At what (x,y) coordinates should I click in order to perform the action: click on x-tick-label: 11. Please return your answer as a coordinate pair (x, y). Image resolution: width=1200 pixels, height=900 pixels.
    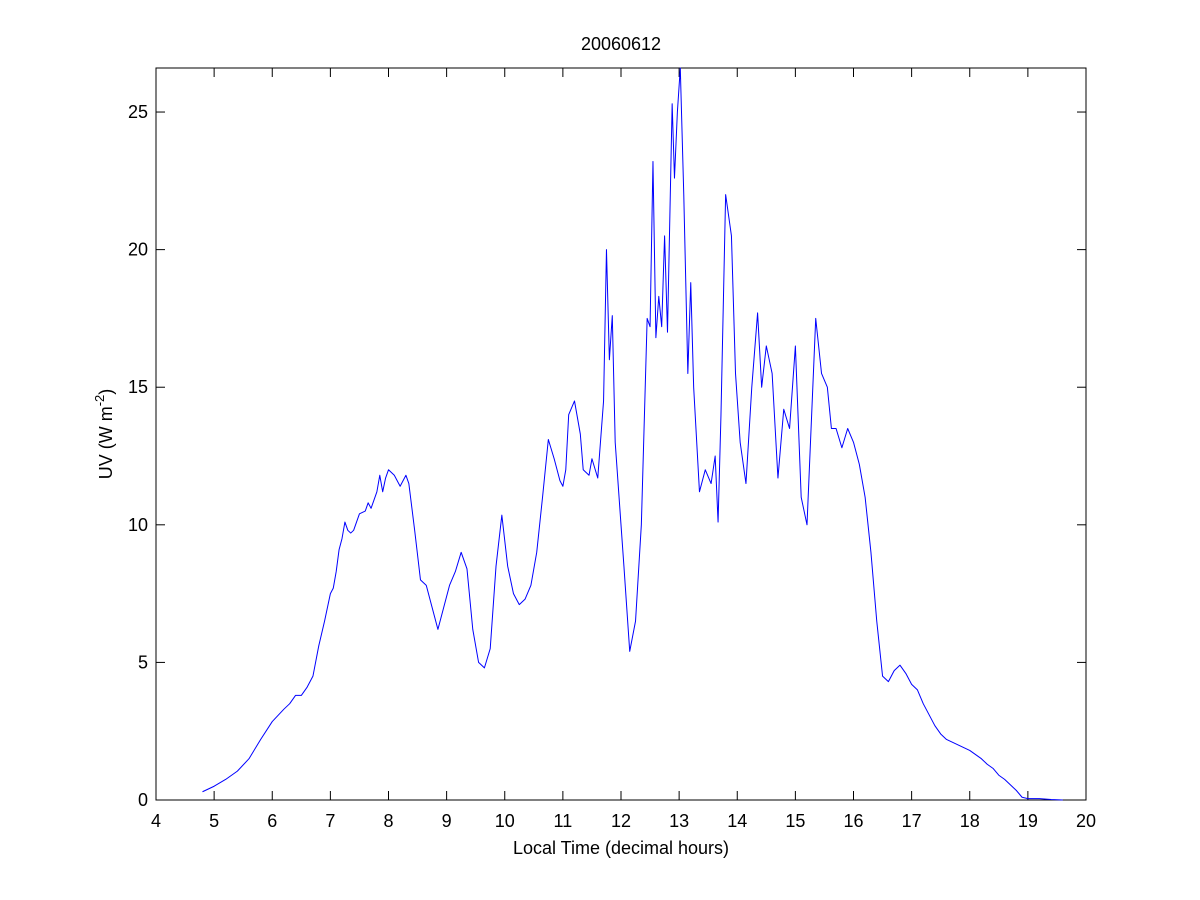
    Looking at the image, I should click on (563, 821).